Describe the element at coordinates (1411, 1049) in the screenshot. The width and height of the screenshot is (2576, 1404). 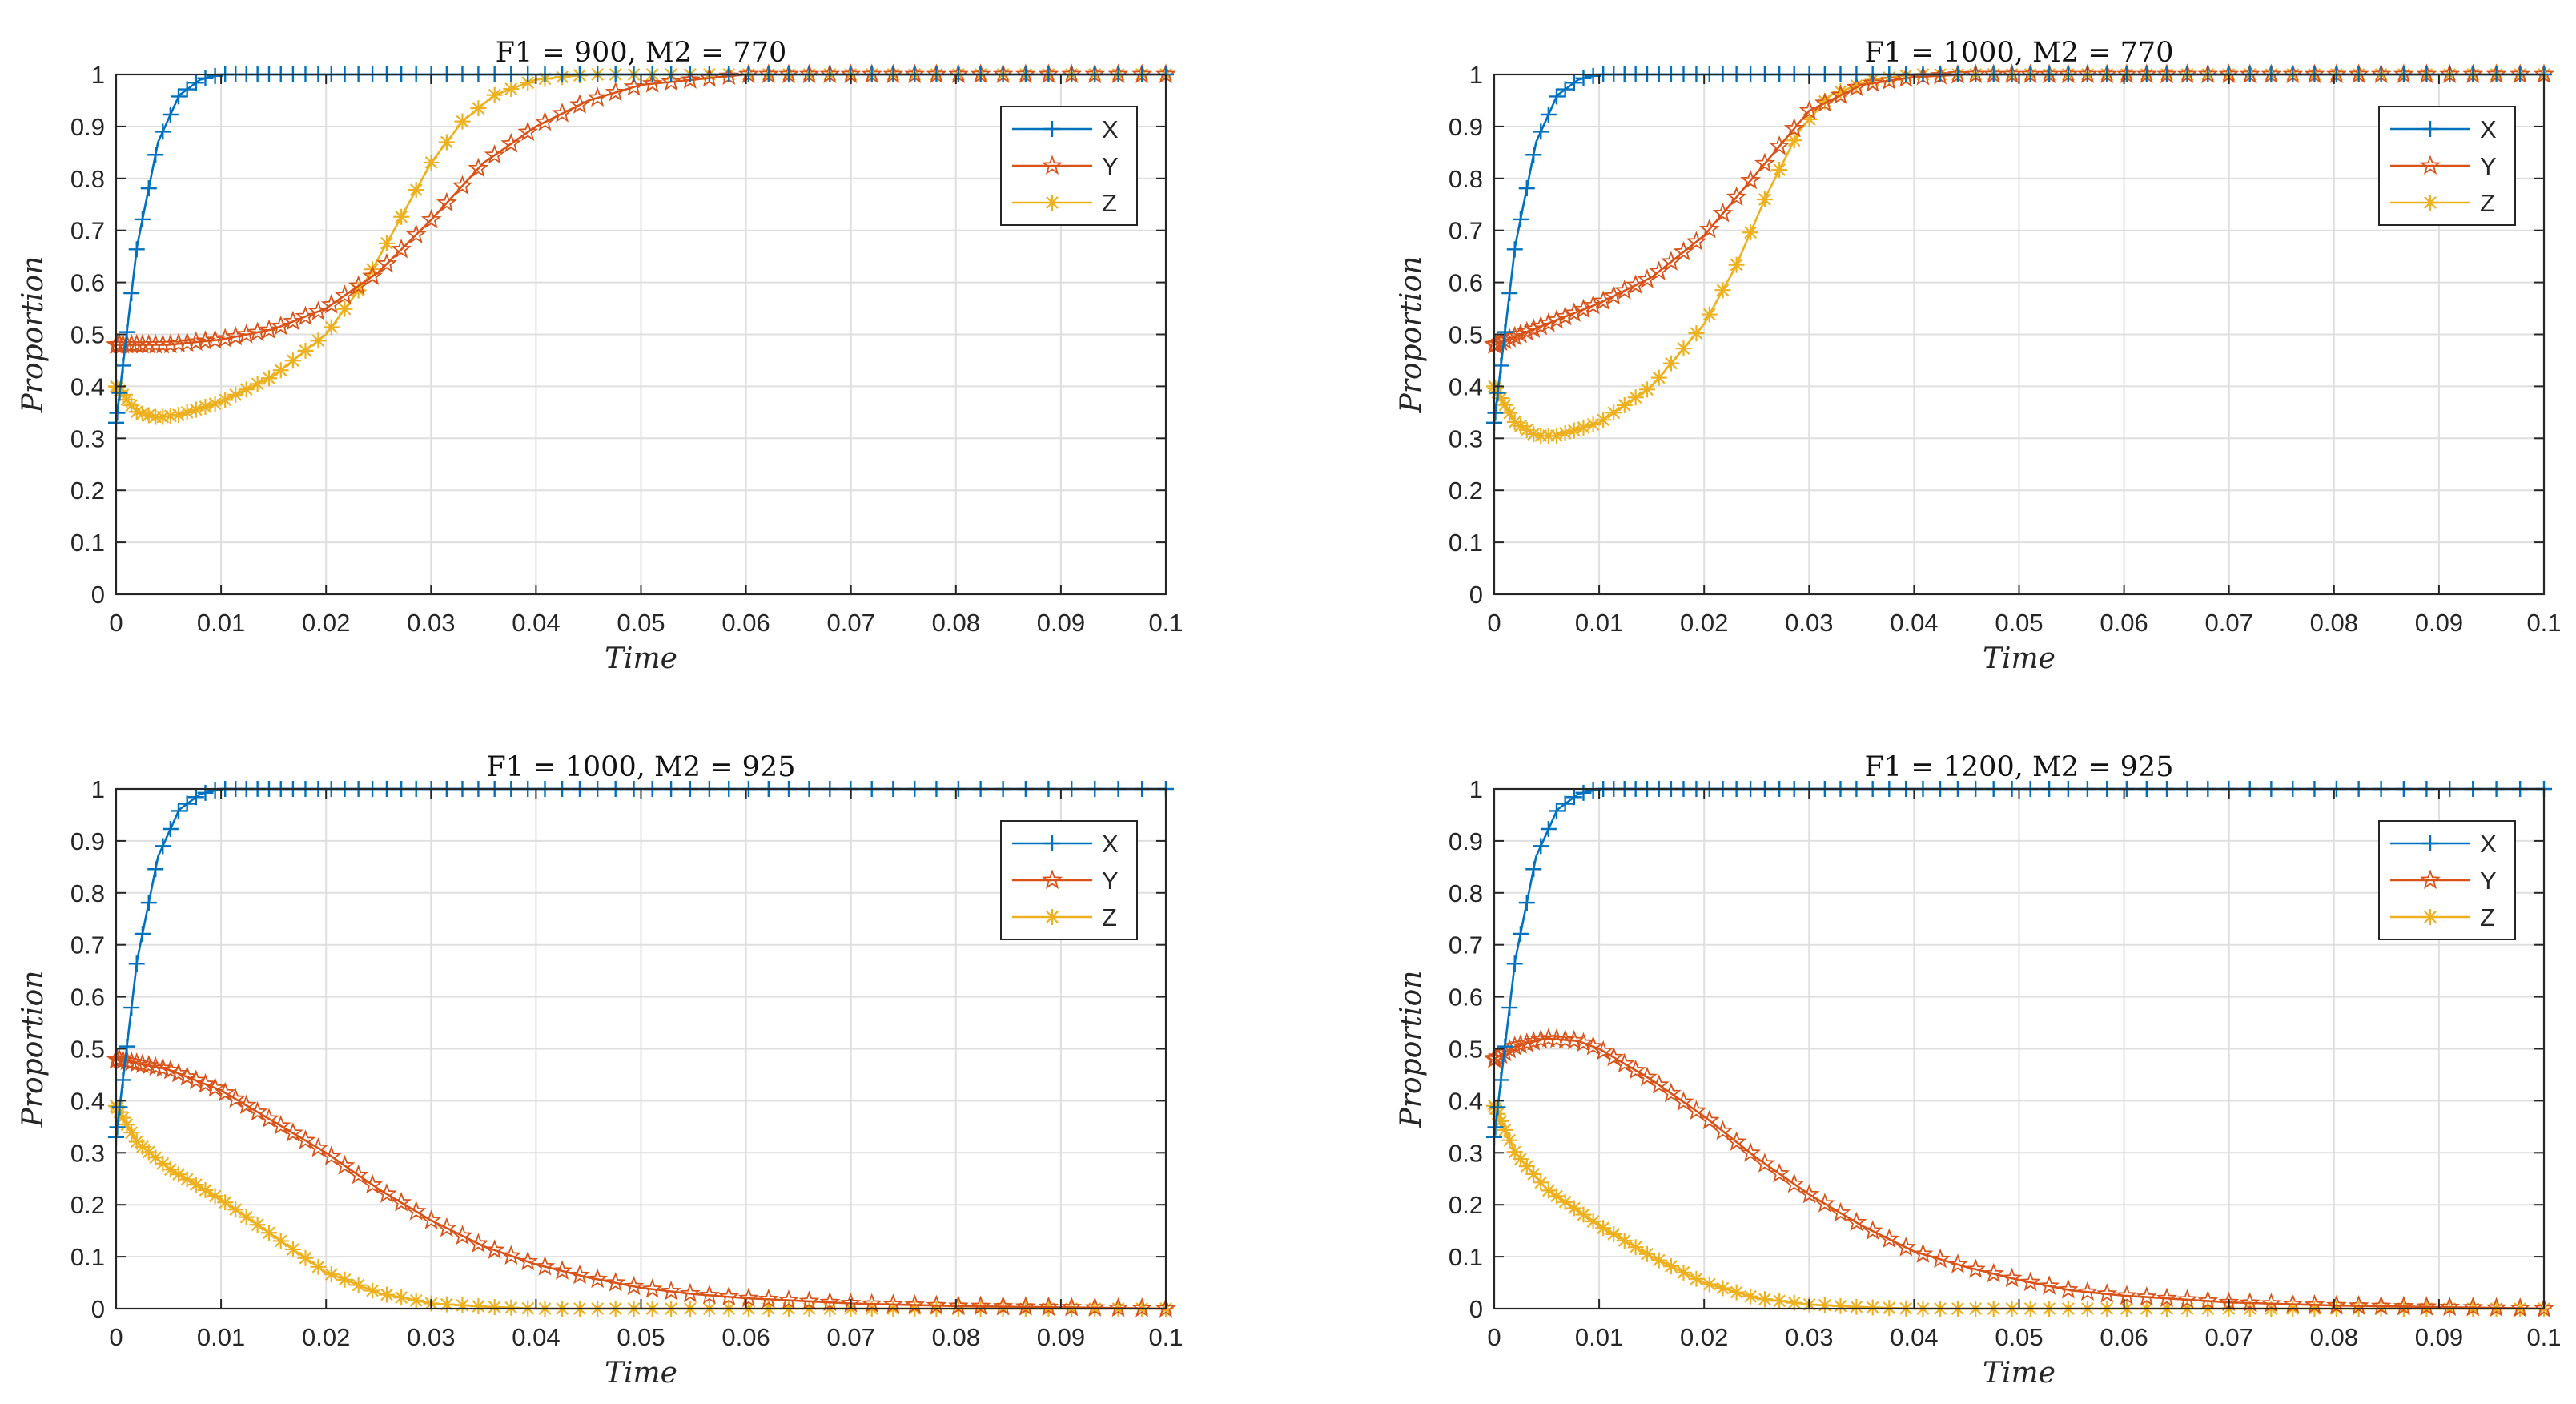
I see `y-axis-label: Proportion` at that location.